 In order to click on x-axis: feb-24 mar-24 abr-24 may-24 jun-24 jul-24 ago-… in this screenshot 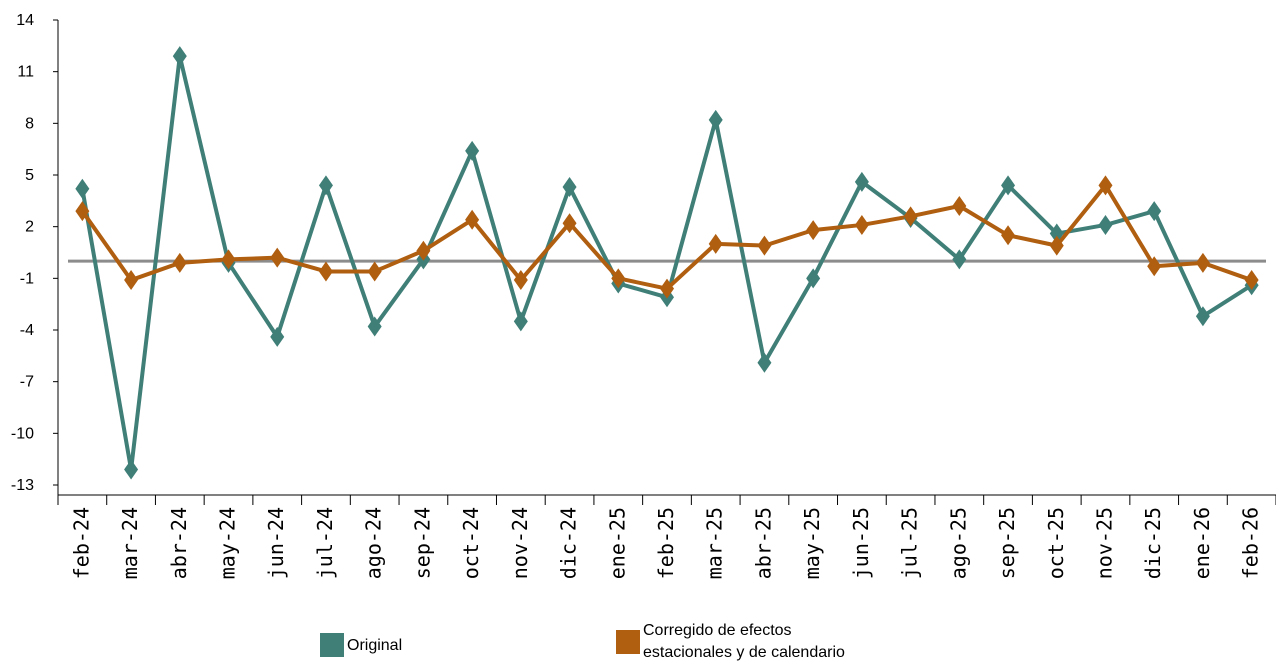, I will do `click(666, 536)`.